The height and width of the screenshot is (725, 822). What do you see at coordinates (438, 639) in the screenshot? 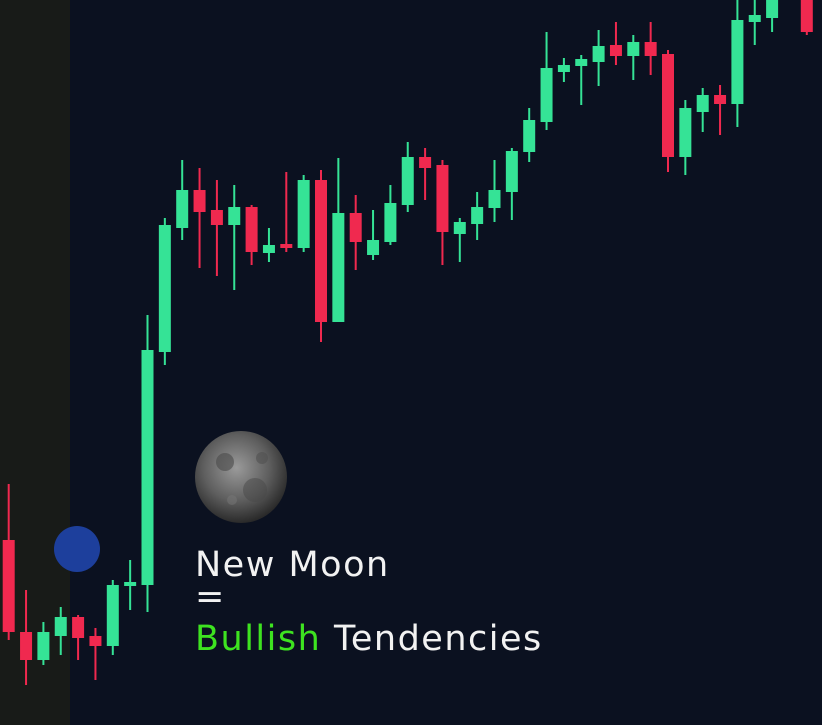
I see `annotation-rest: Tendencies` at bounding box center [438, 639].